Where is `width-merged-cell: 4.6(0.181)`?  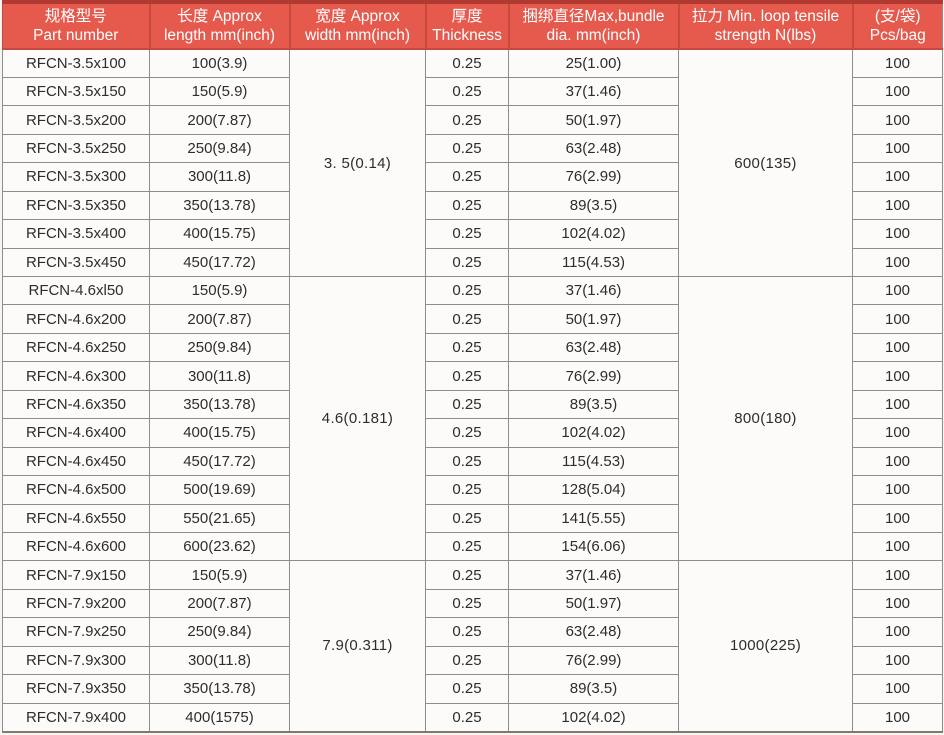
width-merged-cell: 4.6(0.181) is located at coordinates (357, 418).